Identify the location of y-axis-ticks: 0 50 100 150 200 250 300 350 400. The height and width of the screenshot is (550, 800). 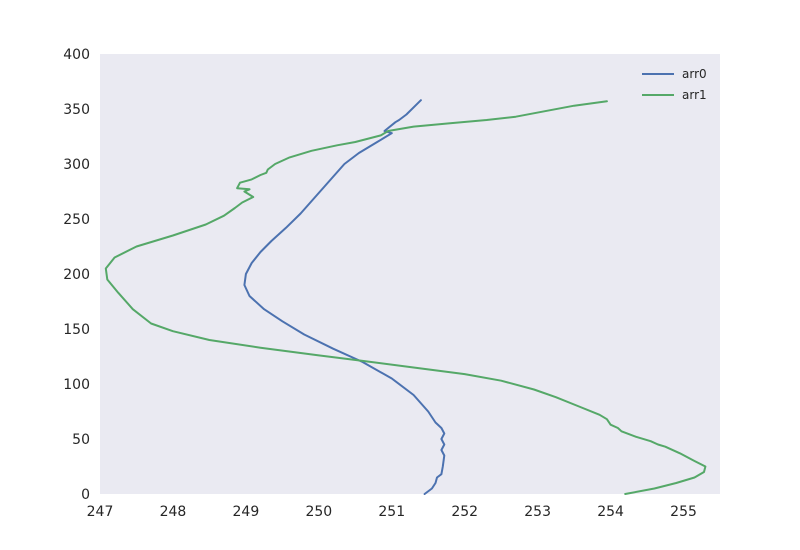
(76, 275).